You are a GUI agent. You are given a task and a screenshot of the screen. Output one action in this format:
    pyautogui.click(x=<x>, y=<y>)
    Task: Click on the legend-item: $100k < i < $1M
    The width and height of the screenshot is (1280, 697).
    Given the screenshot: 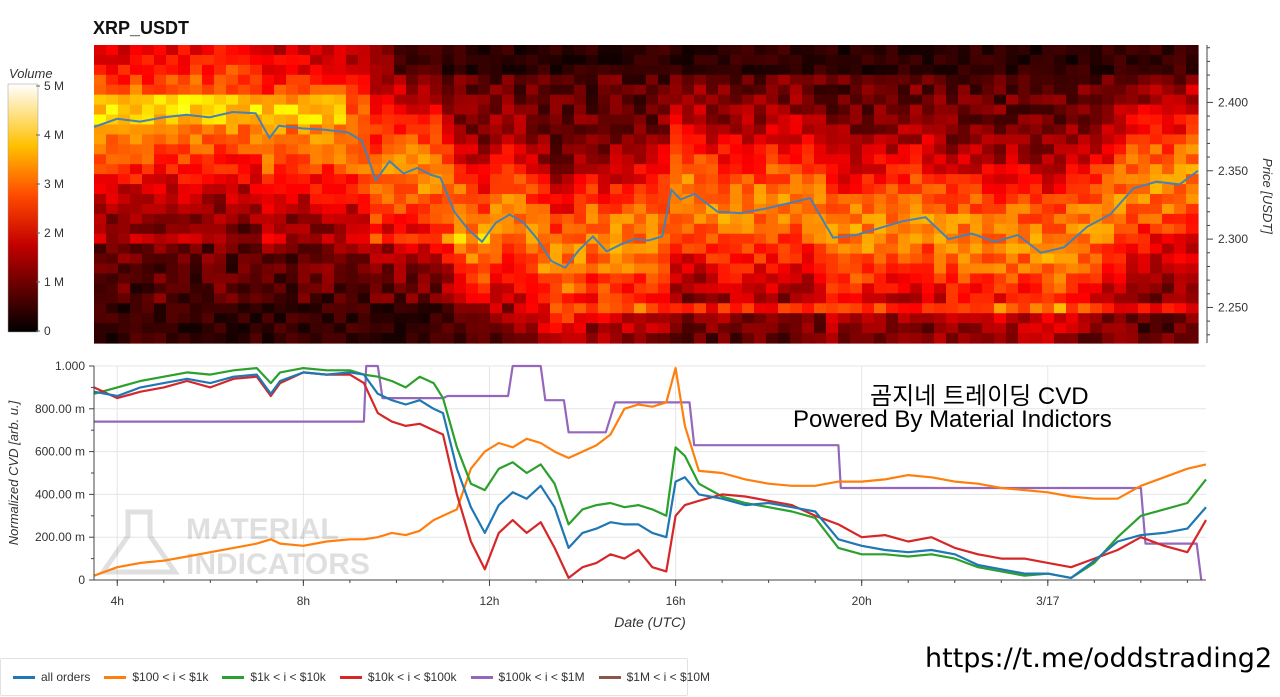 What is the action you would take?
    pyautogui.click(x=527, y=677)
    